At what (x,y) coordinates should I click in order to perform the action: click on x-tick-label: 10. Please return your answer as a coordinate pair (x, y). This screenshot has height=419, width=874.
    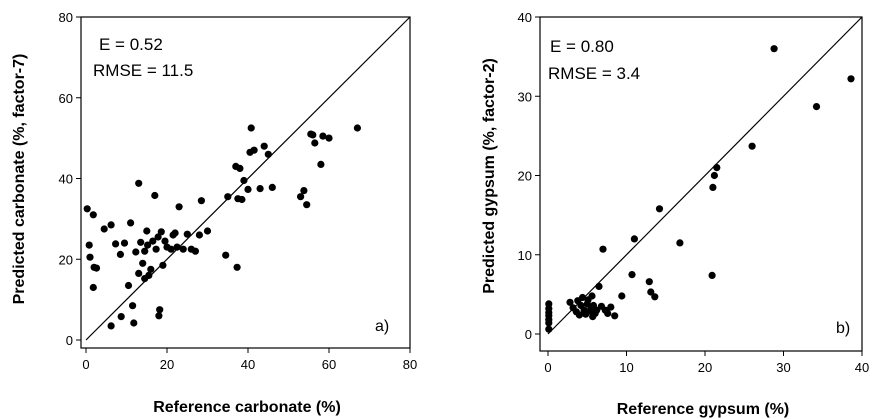
    Looking at the image, I should click on (626, 367).